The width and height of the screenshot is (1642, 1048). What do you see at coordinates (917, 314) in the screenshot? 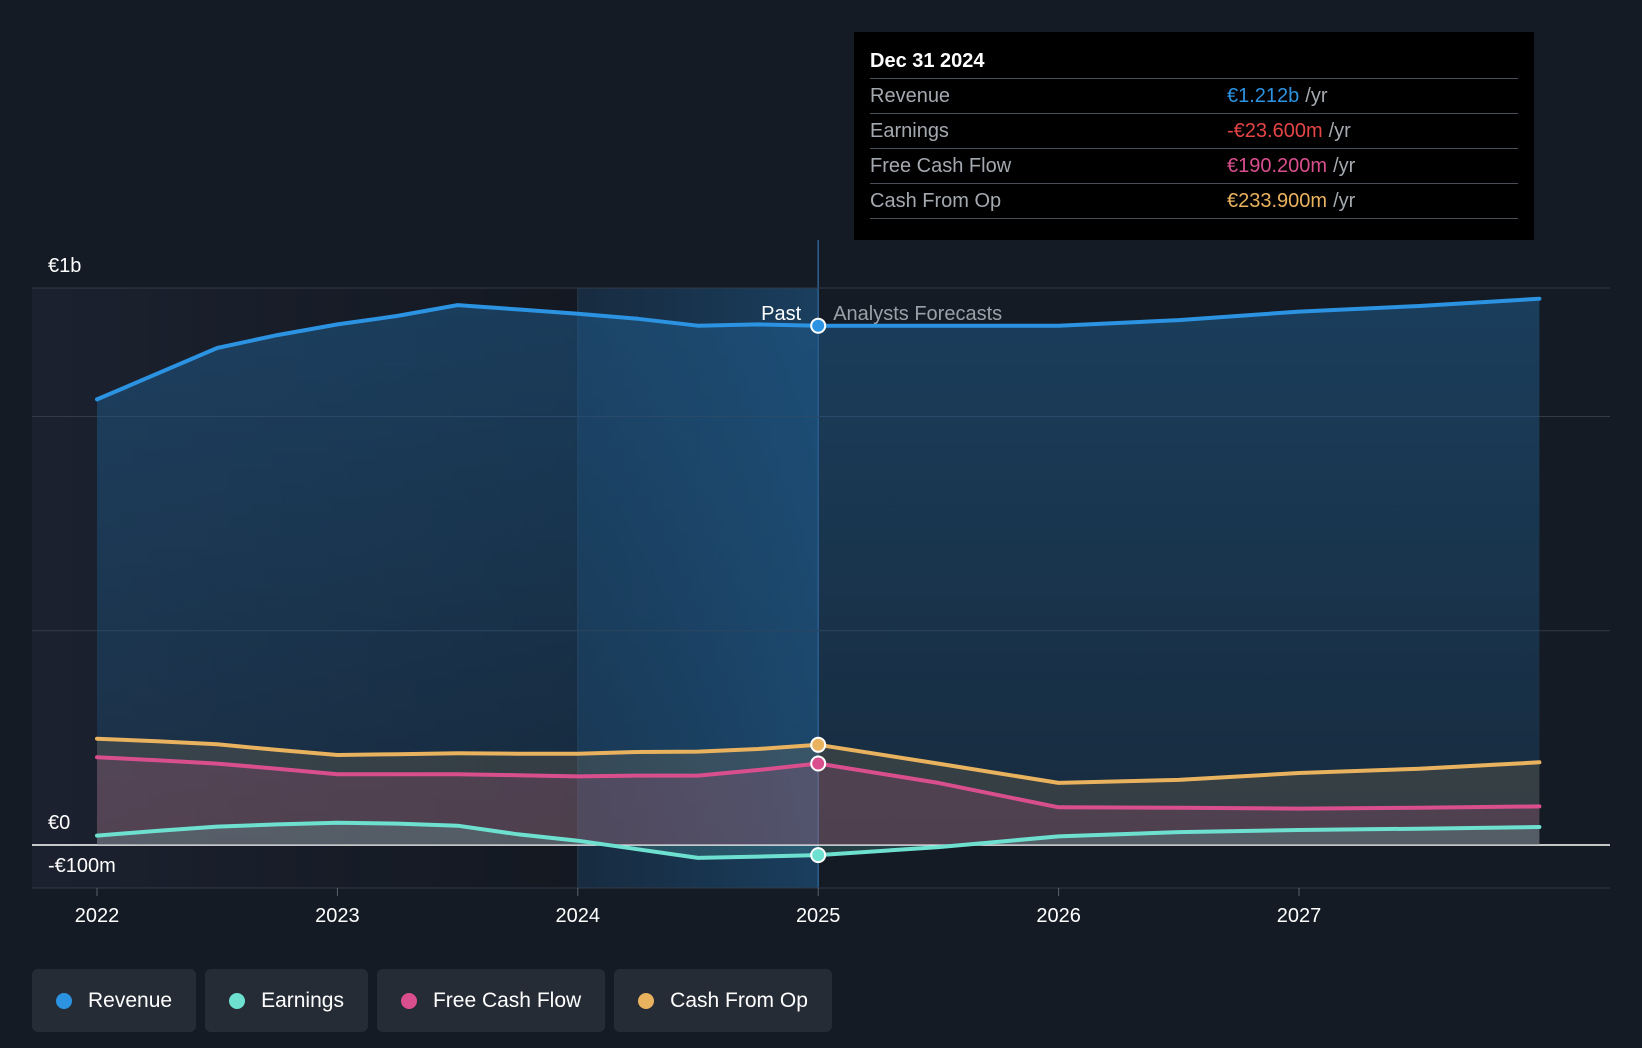
I see `forecast-label: Analysts Forecasts` at bounding box center [917, 314].